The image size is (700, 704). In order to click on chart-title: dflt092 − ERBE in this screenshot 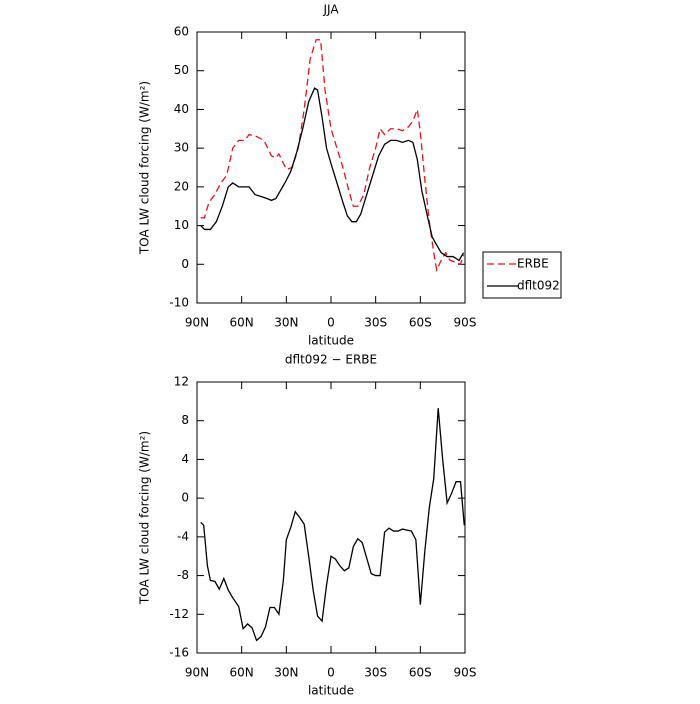, I will do `click(331, 360)`.